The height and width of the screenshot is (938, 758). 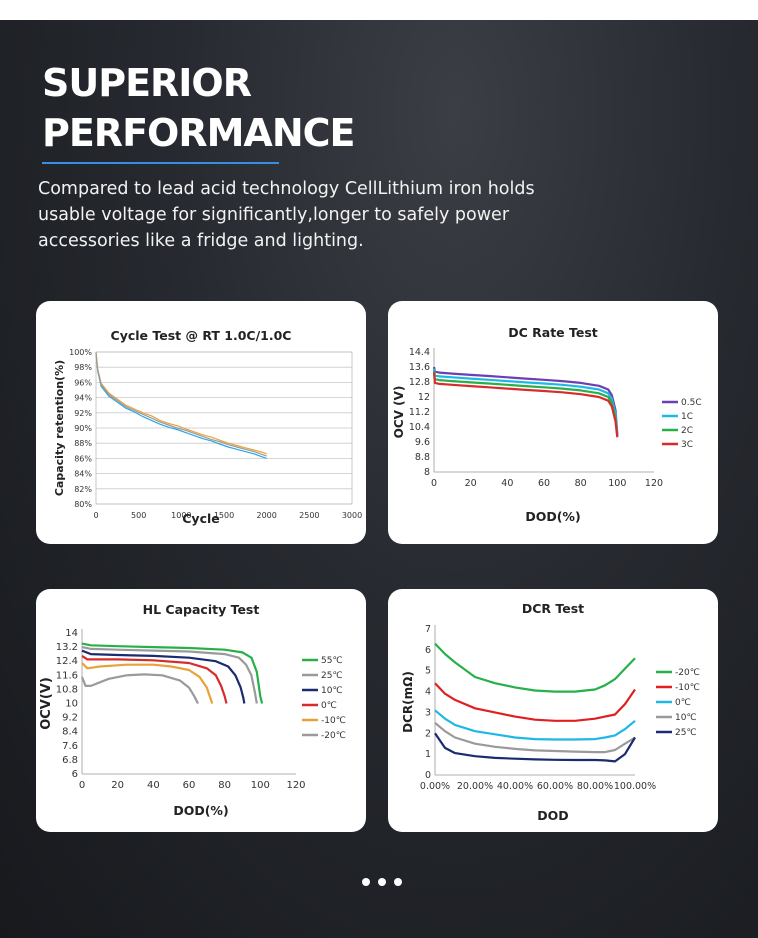 I want to click on y-tick-label: 13.6, so click(x=419, y=367).